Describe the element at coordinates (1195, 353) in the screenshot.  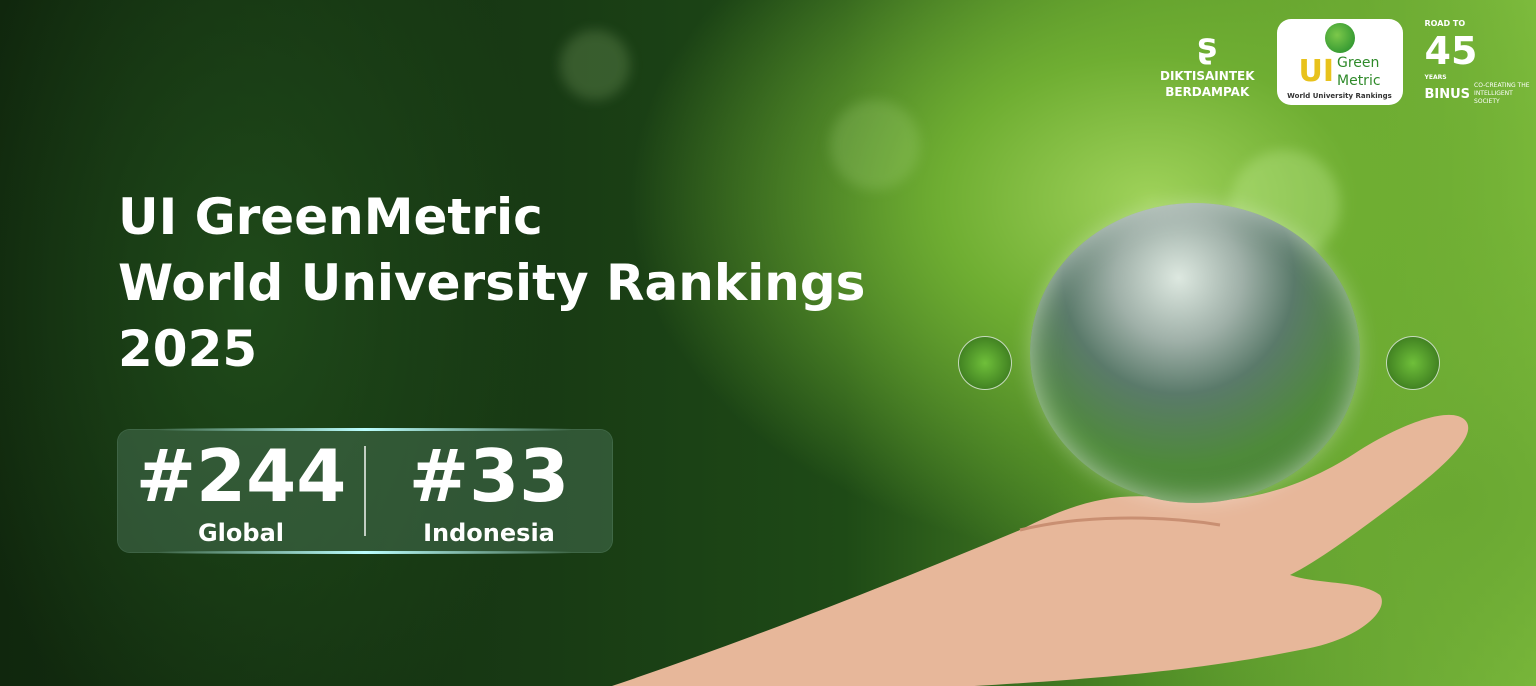
I see `city-globe-image` at that location.